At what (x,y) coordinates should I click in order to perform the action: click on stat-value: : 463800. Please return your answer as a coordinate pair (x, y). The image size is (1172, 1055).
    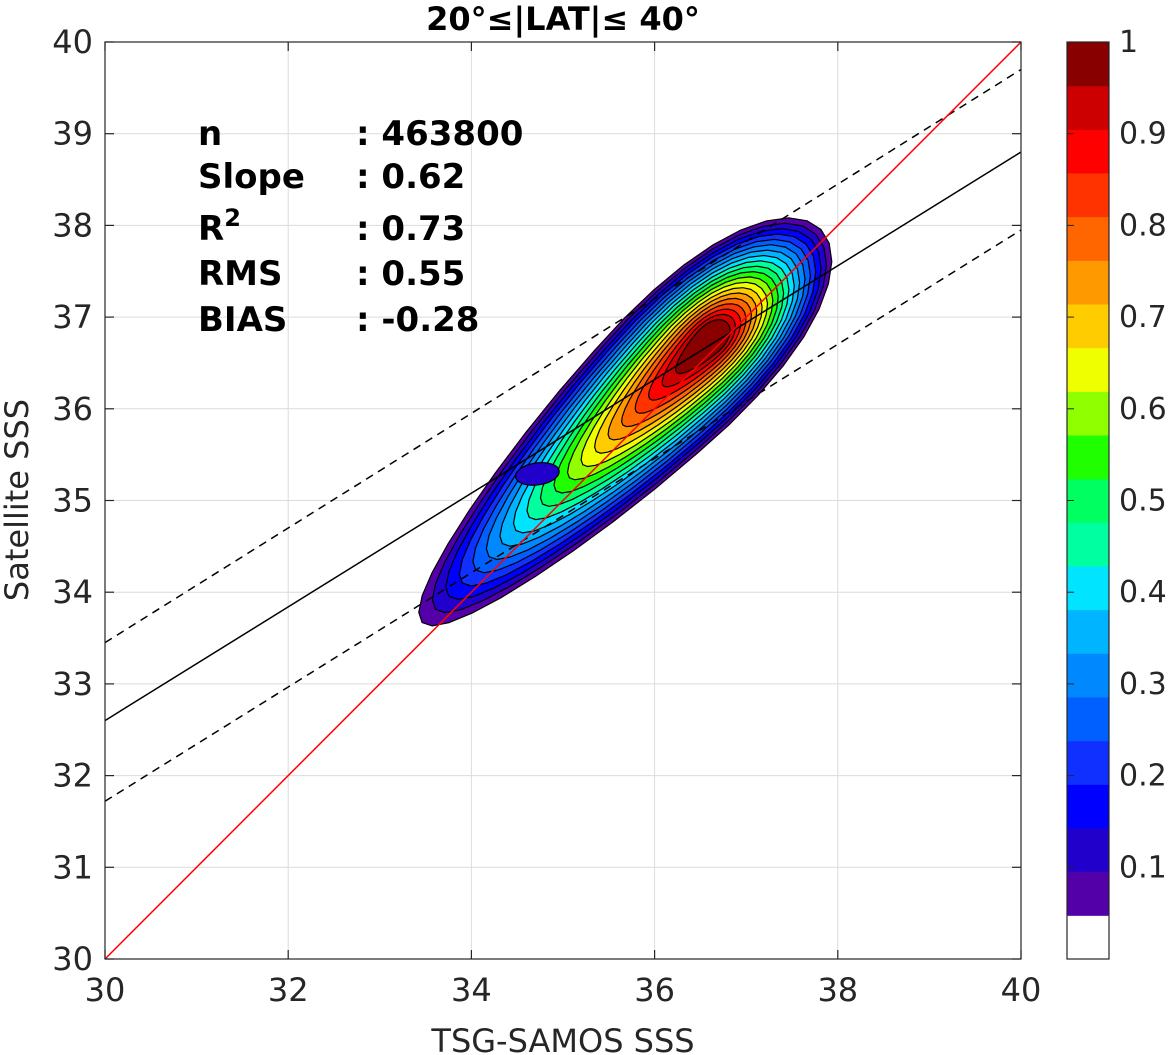
    Looking at the image, I should click on (439, 134).